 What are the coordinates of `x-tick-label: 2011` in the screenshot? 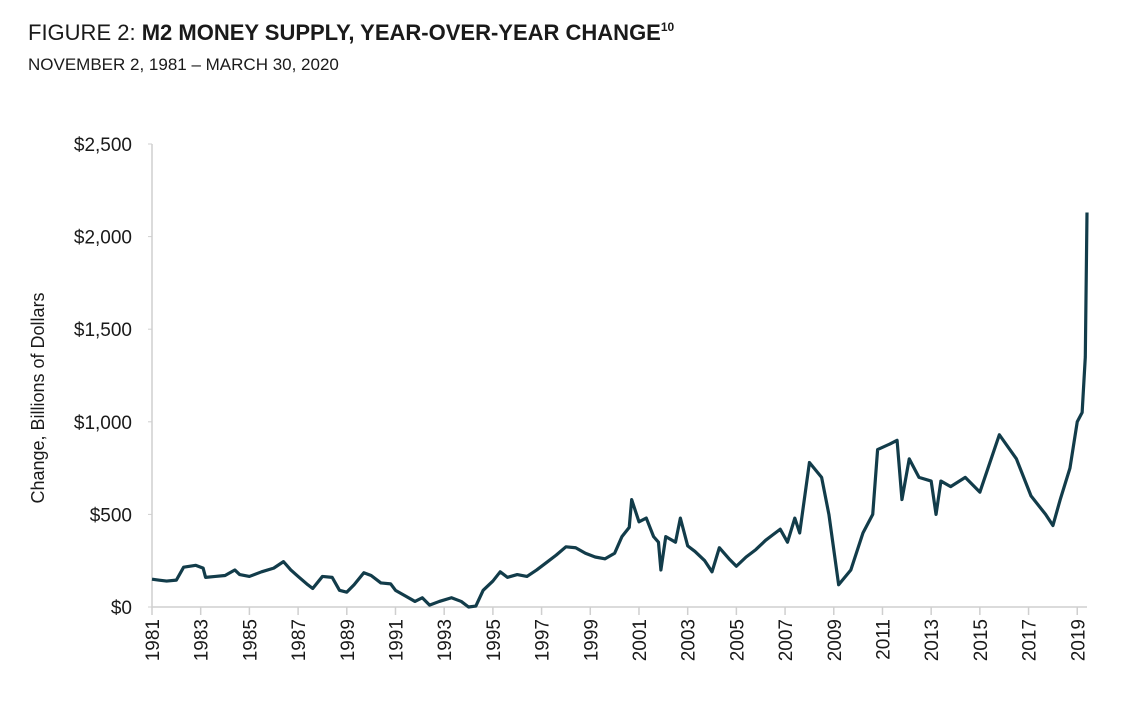 It's located at (883, 639).